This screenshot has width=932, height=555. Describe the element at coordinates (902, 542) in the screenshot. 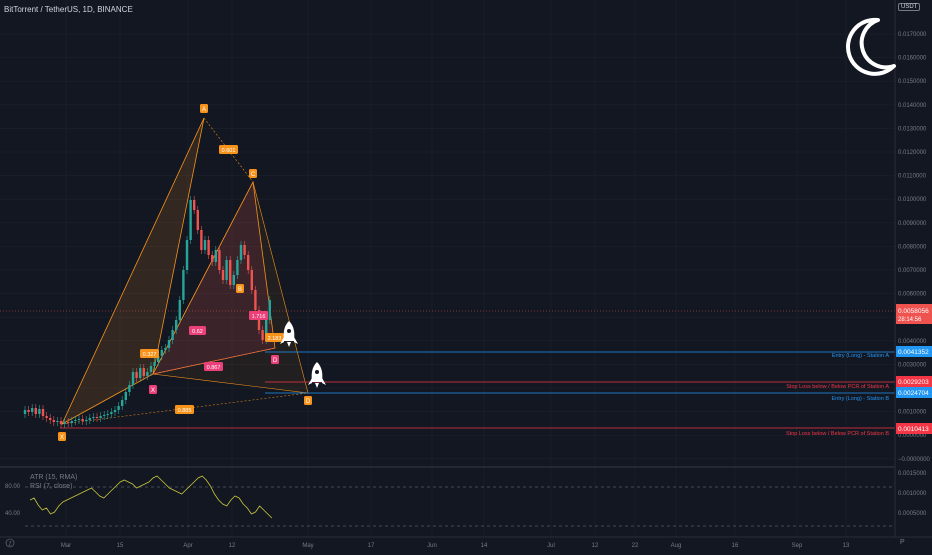

I see `scale-mode-button: P` at that location.